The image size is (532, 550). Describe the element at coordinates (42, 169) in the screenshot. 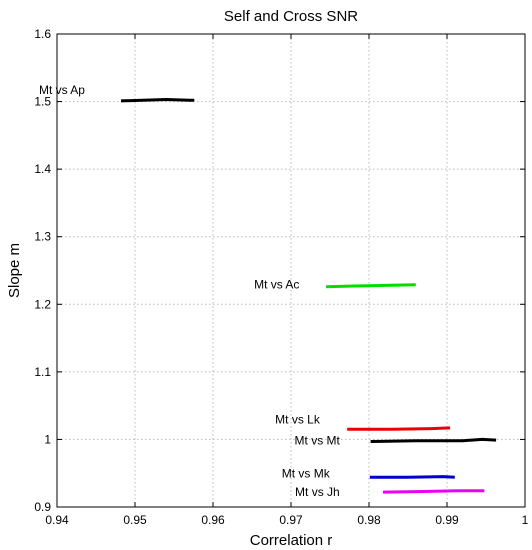

I see `y-tick-label: 1.4` at that location.